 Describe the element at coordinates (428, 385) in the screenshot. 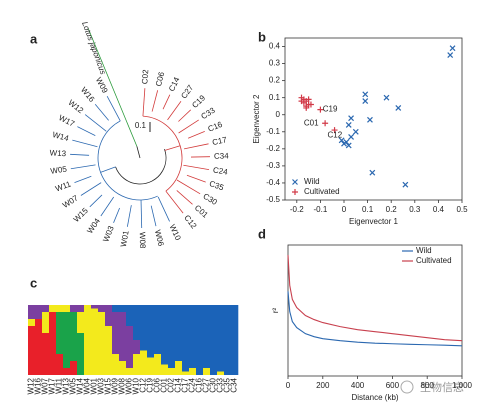

I see `x-tick-label: 800` at that location.